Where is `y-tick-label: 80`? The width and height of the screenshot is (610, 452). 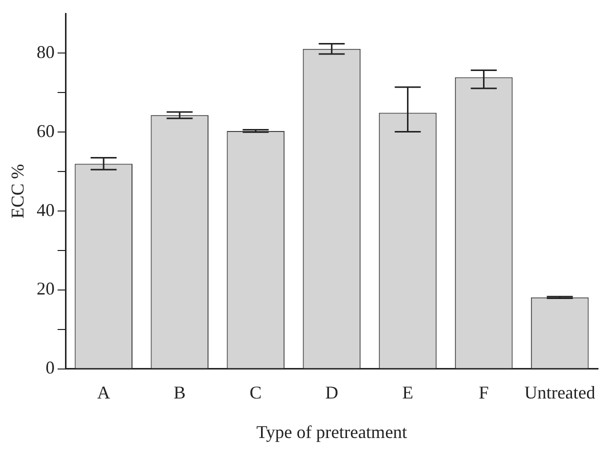
y-tick-label: 80 is located at coordinates (45, 52).